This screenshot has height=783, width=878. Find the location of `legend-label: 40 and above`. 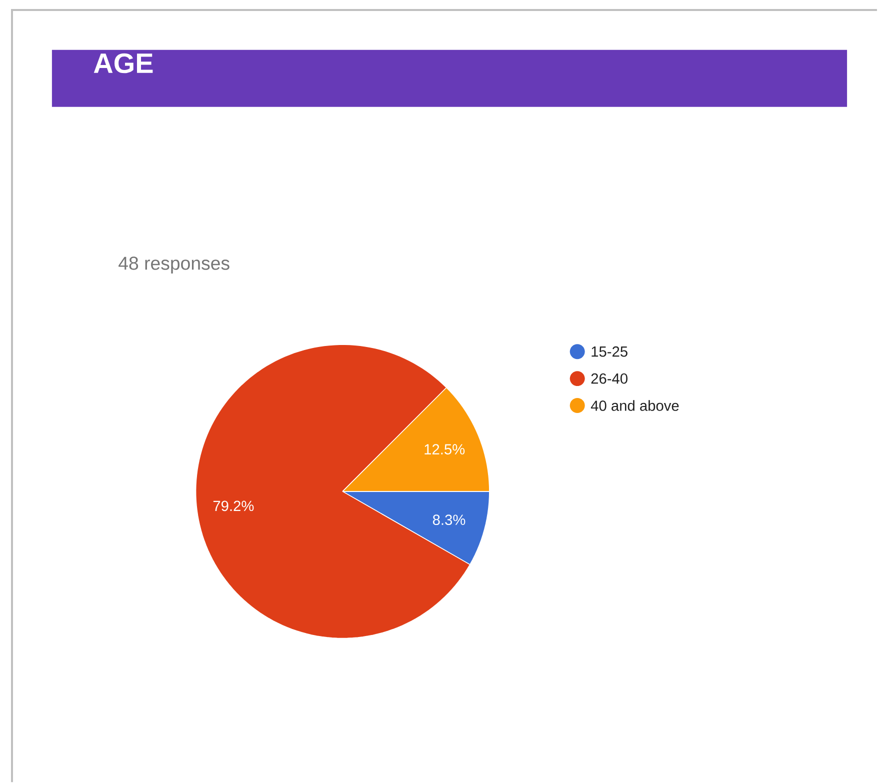

legend-label: 40 and above is located at coordinates (634, 405).